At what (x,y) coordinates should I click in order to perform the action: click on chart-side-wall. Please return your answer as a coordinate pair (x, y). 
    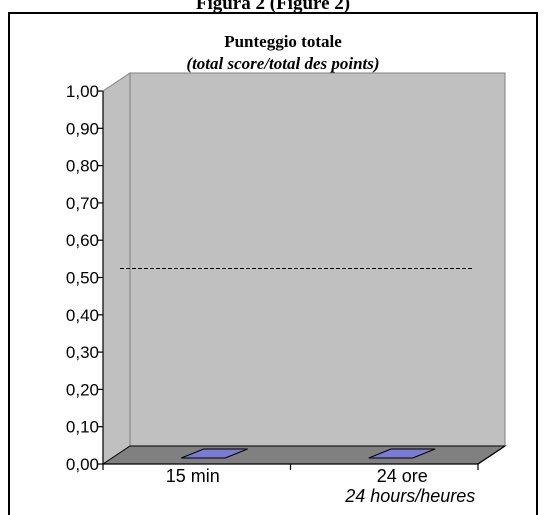
    Looking at the image, I should click on (116, 268).